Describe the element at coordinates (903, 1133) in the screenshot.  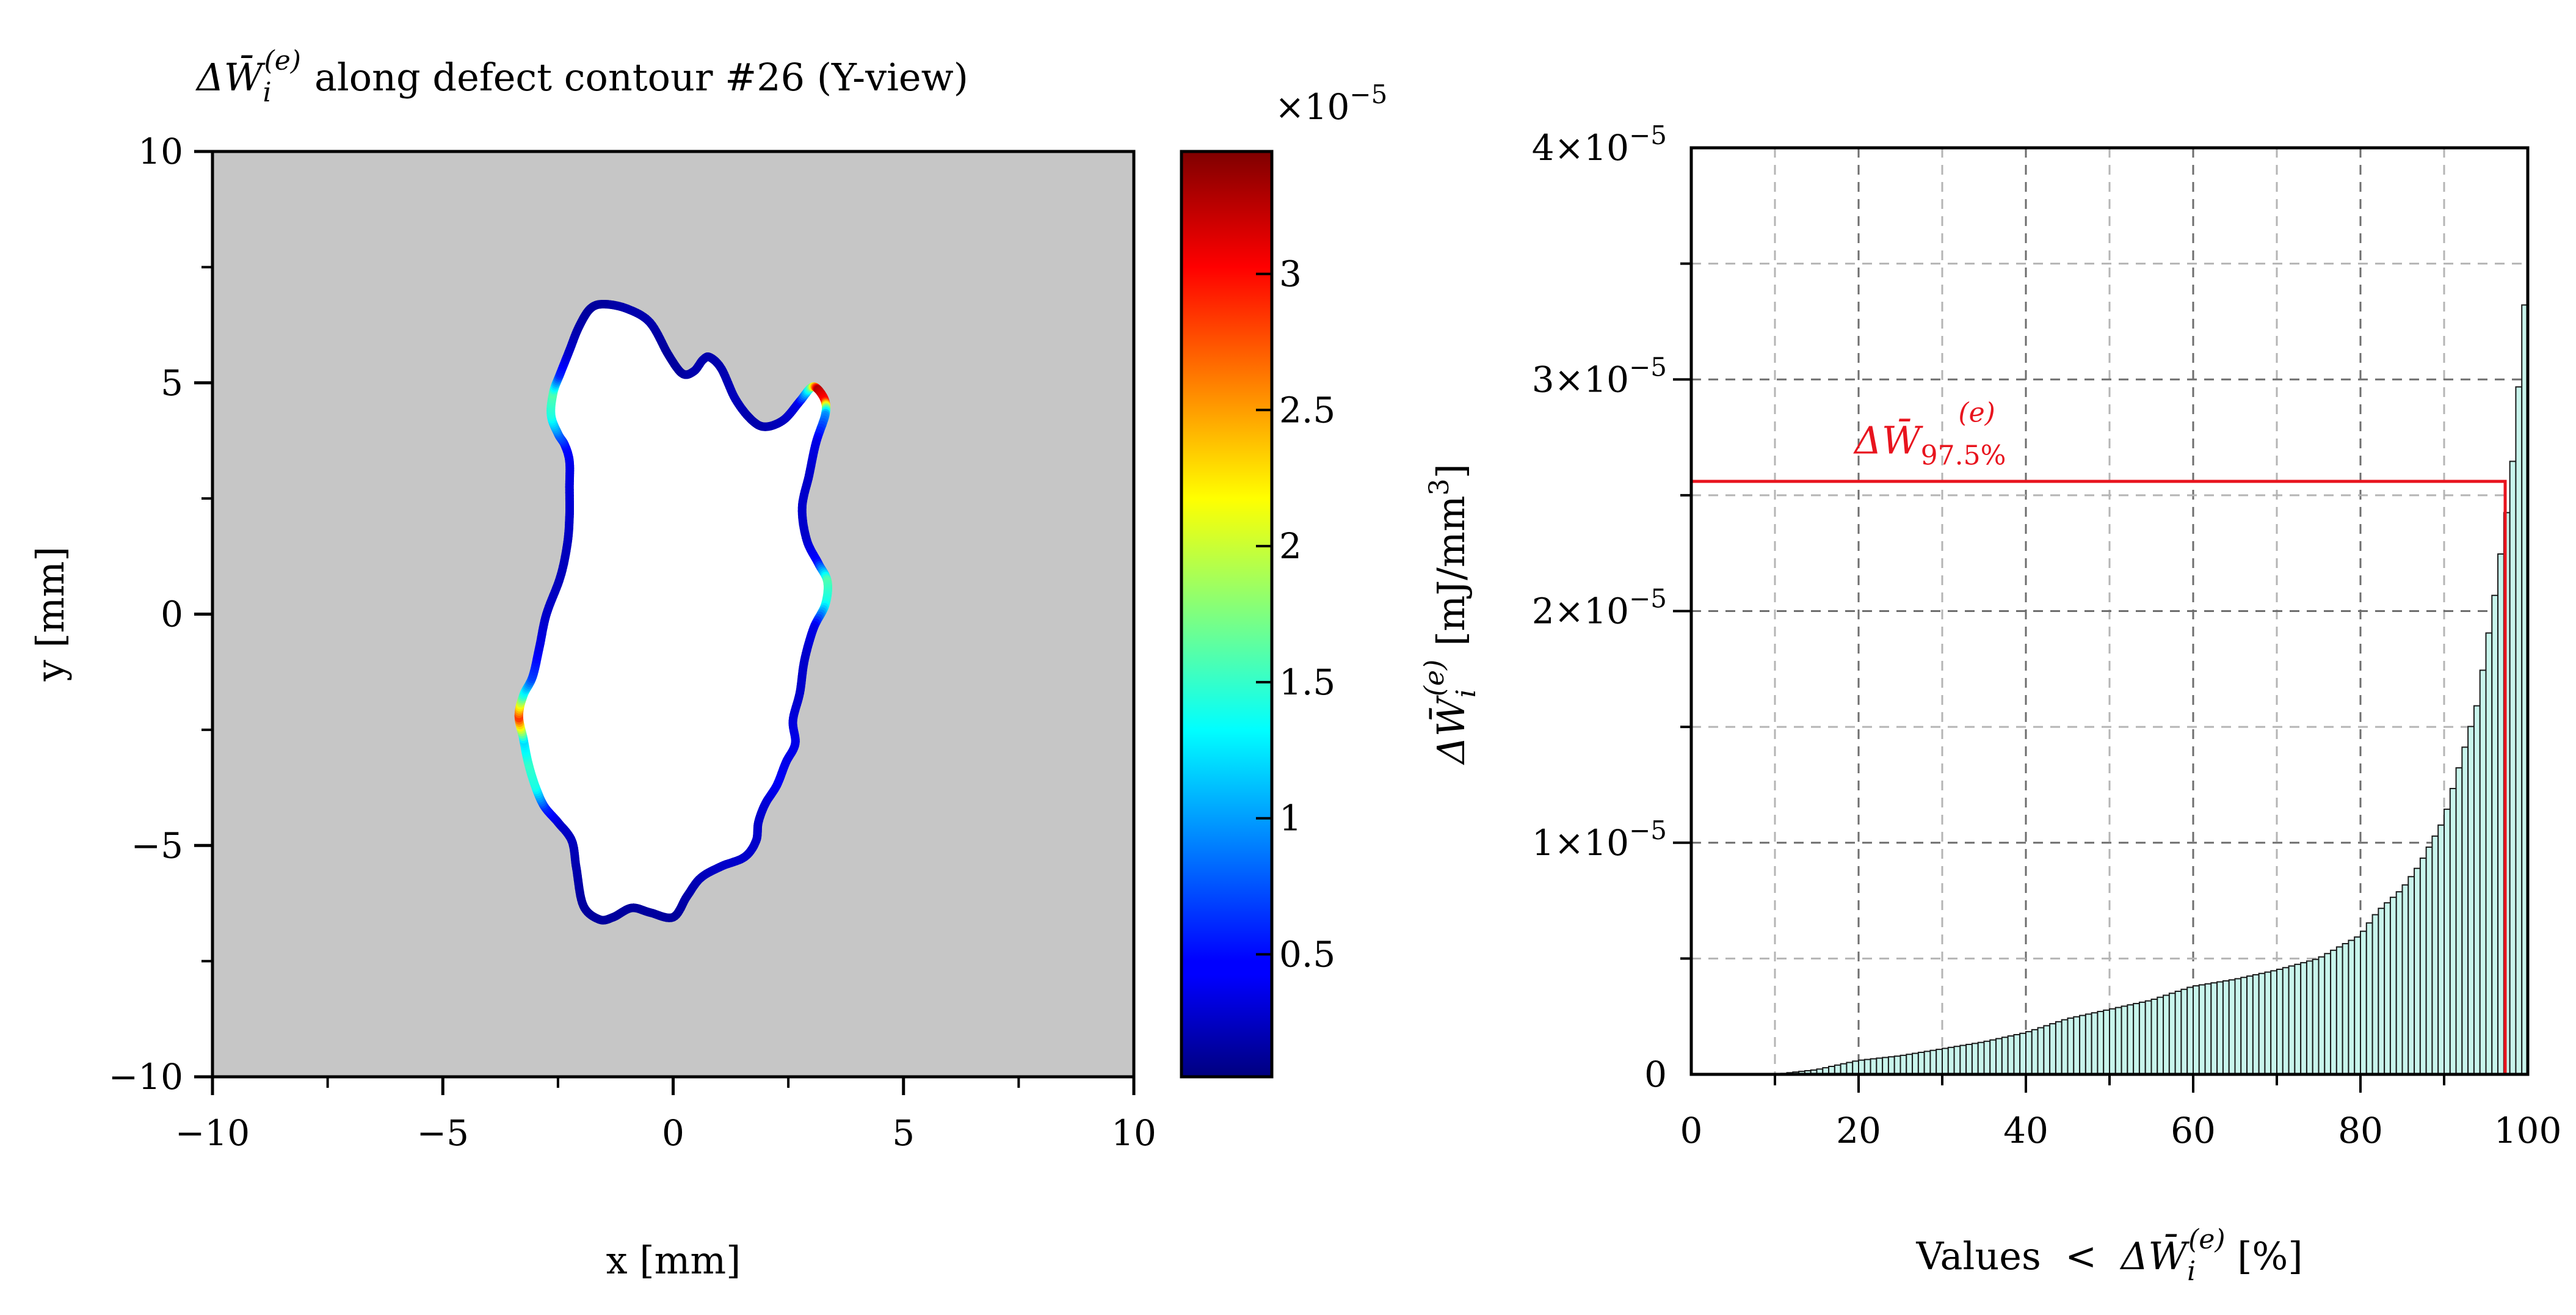
I see `map-x-tick-label: 5` at that location.